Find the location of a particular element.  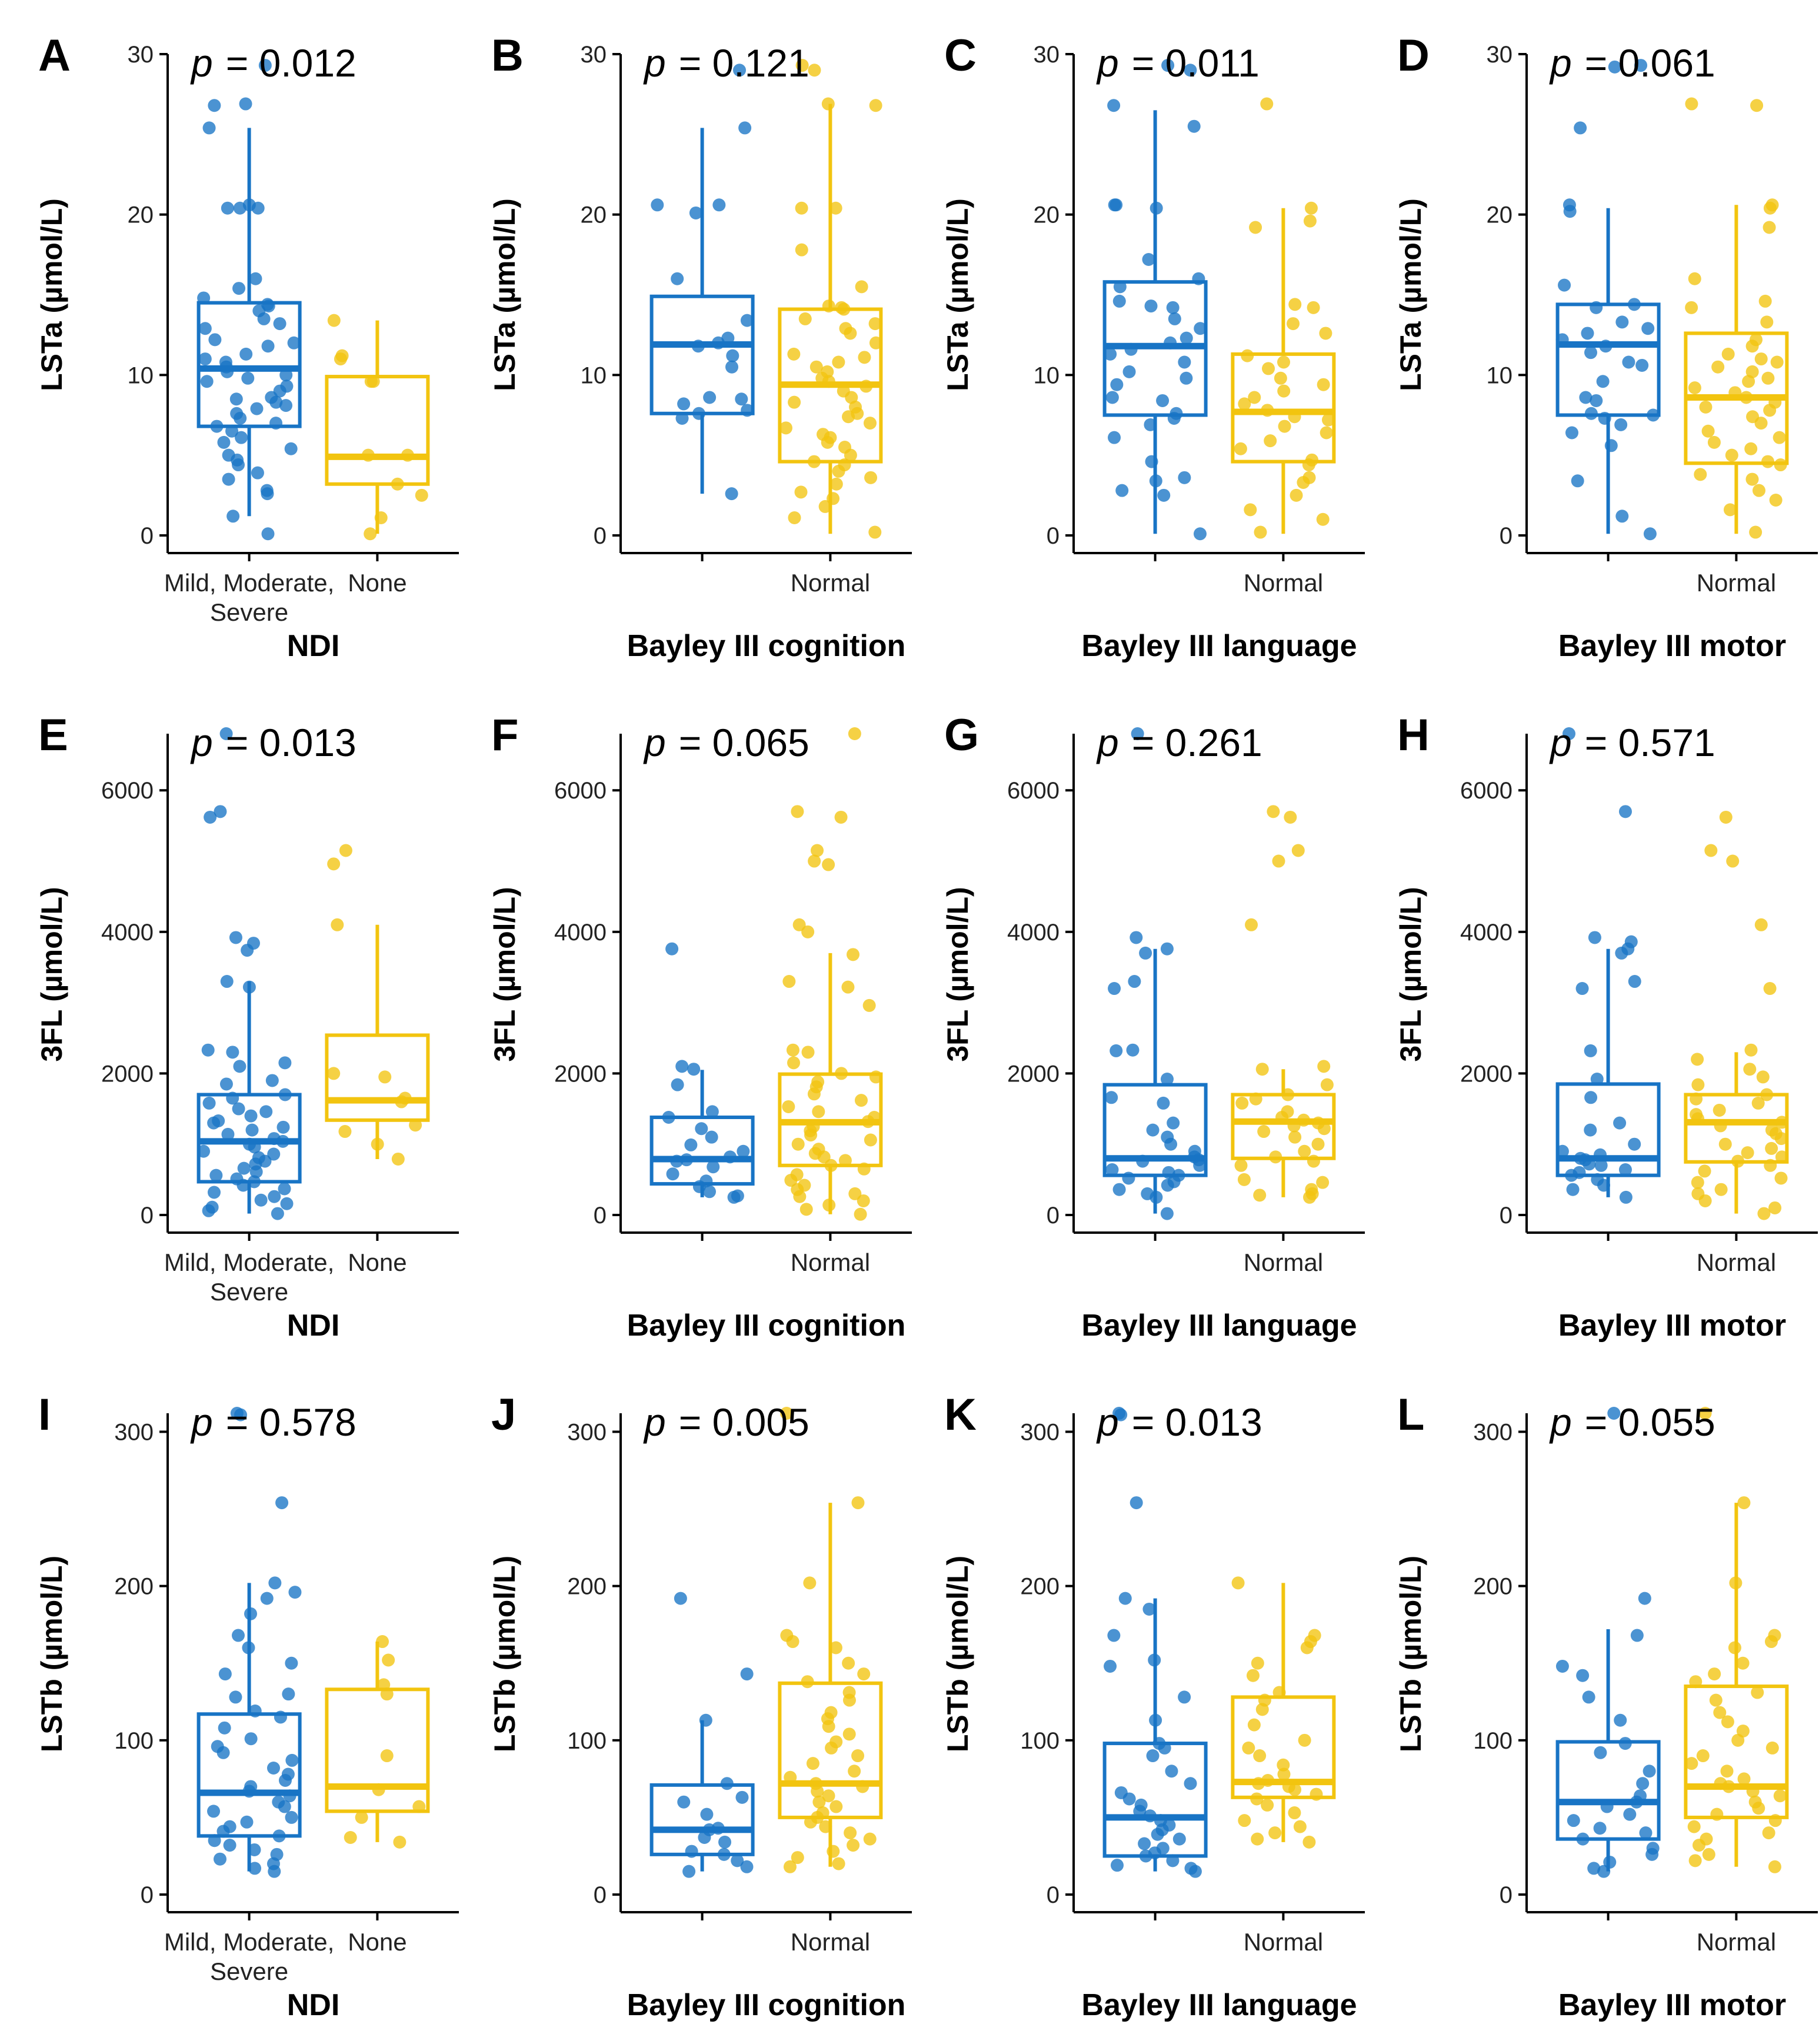

y-tick-label: 30 is located at coordinates (1047, 55).